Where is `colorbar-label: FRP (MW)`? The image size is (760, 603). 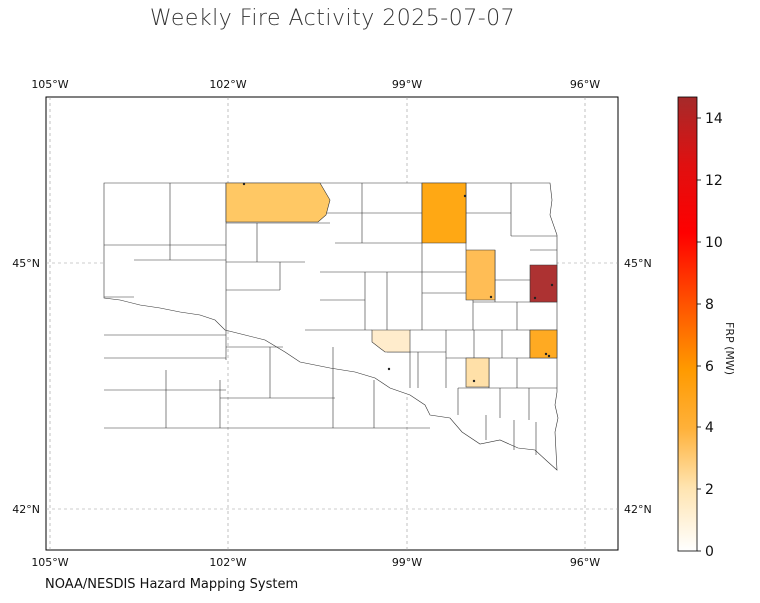 colorbar-label: FRP (MW) is located at coordinates (729, 349).